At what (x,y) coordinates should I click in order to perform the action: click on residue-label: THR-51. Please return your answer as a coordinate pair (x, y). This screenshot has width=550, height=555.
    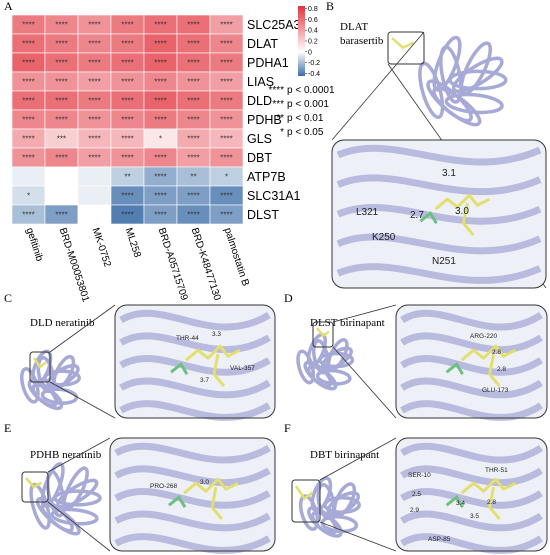
    Looking at the image, I should click on (496, 470).